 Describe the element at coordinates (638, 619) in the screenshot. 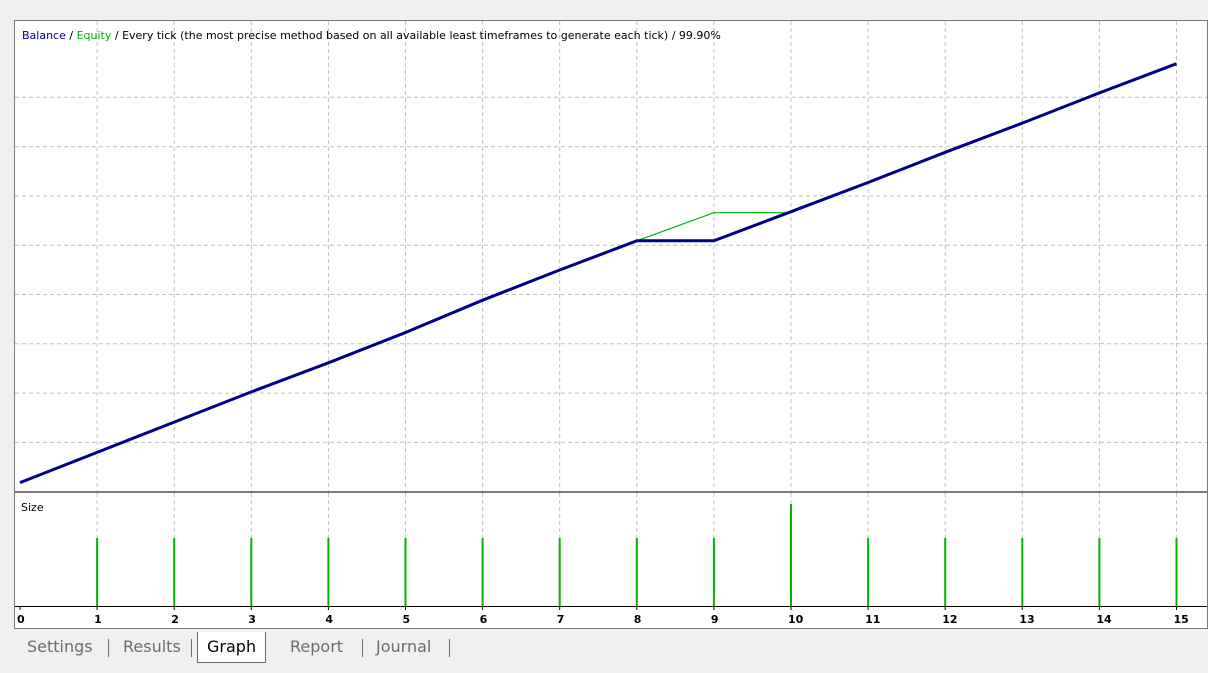

I see `x-tick-label: 8` at that location.